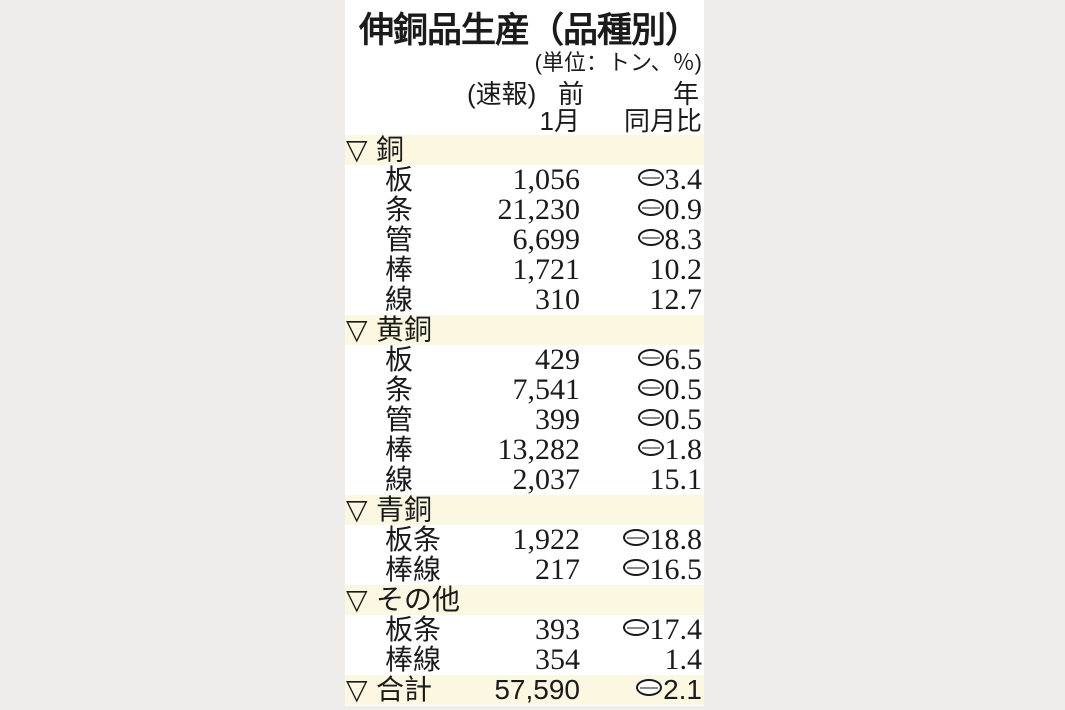  I want to click on section-name: 黄銅, so click(404, 329).